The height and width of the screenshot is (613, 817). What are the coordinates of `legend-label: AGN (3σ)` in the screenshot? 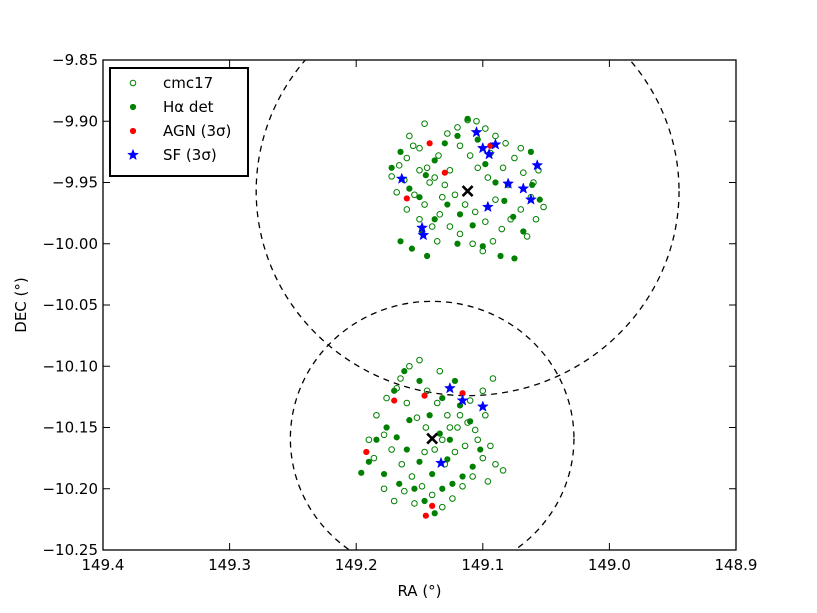 It's located at (197, 131).